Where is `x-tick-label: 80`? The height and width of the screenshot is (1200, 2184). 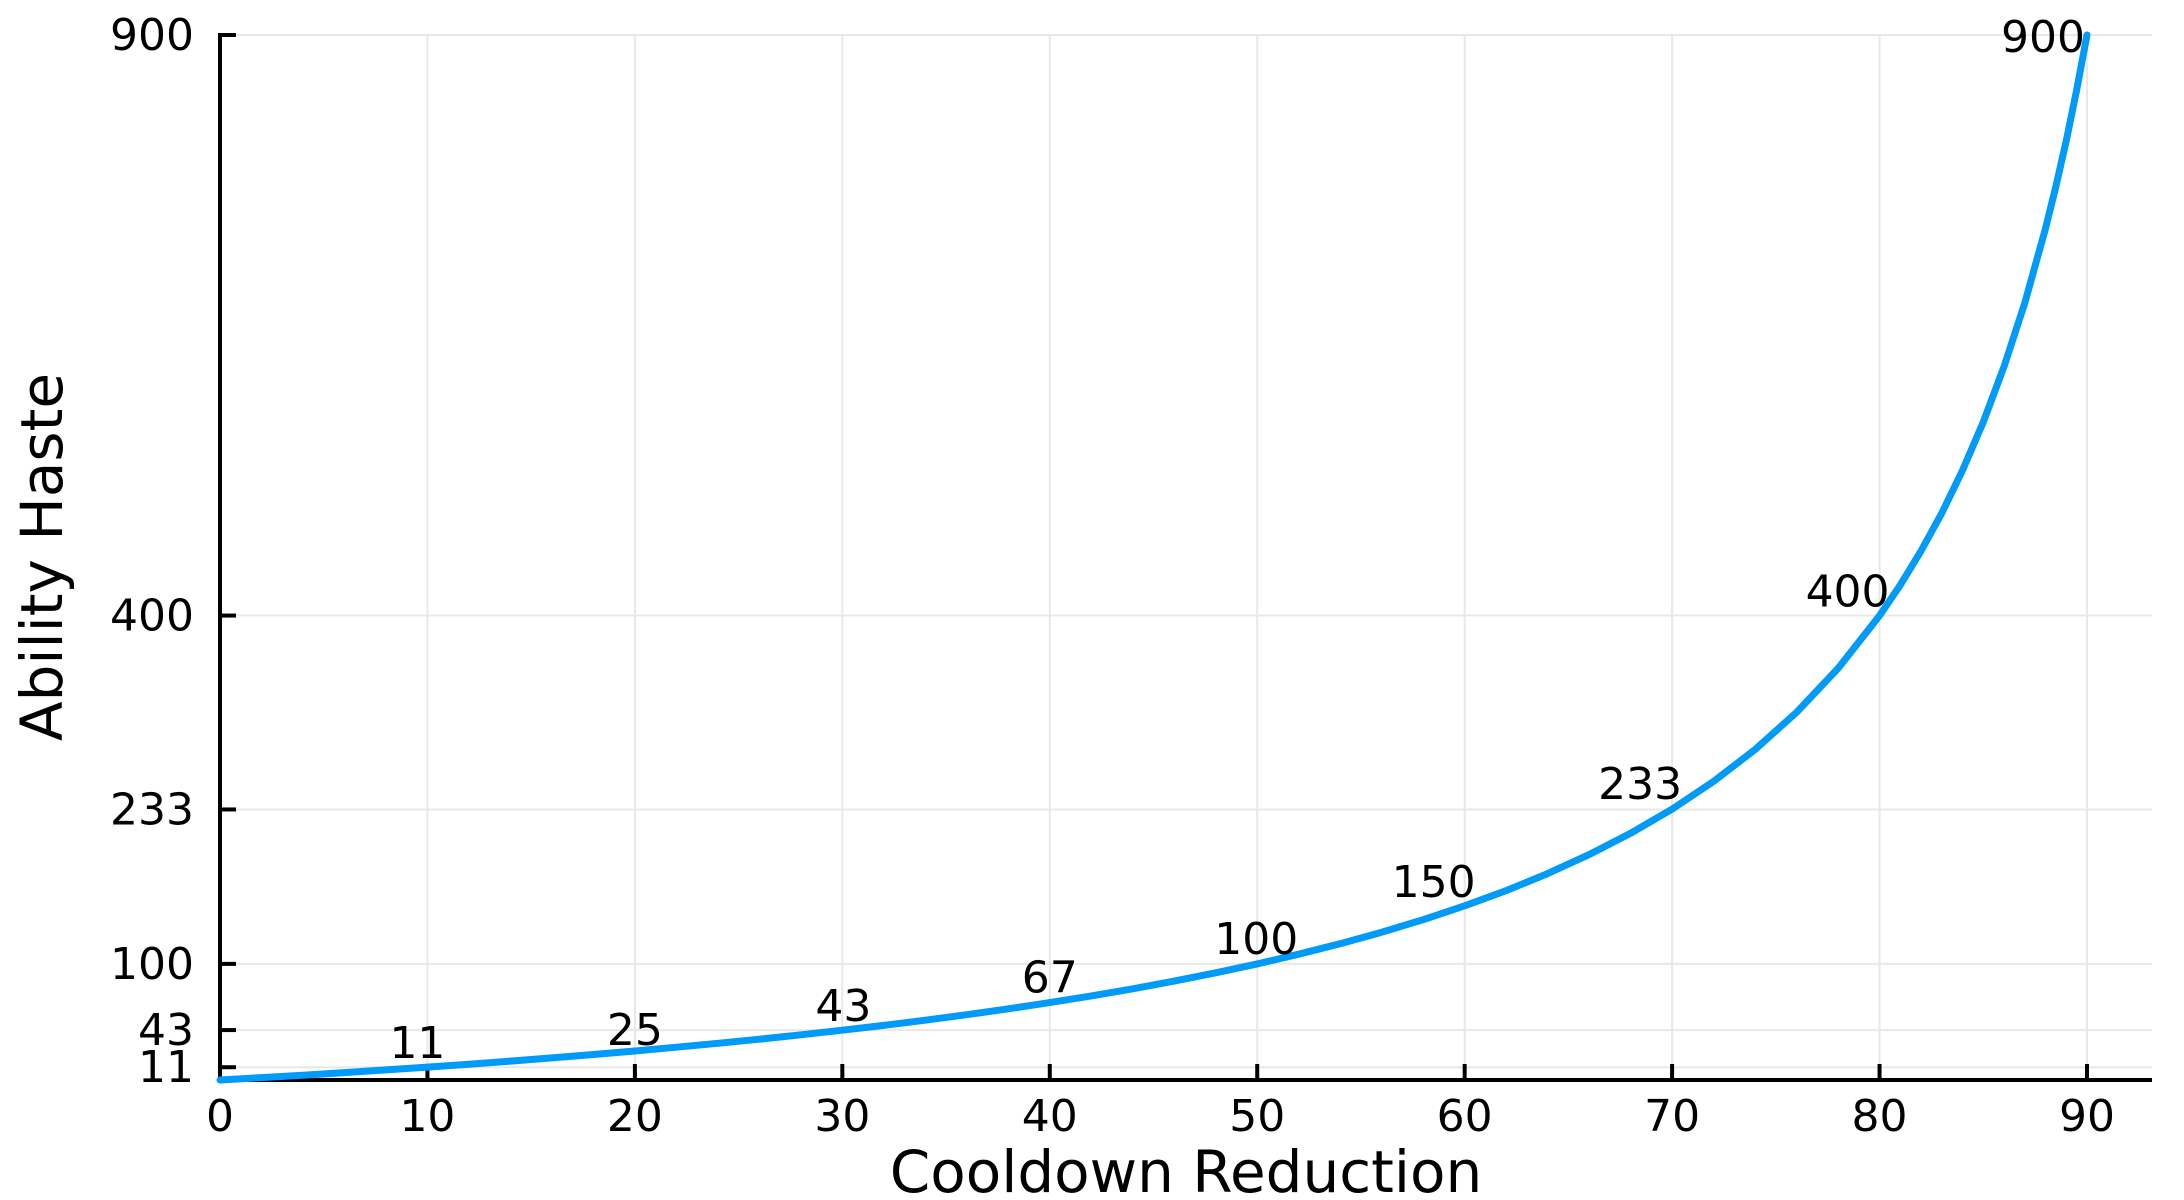
x-tick-label: 80 is located at coordinates (1880, 1116).